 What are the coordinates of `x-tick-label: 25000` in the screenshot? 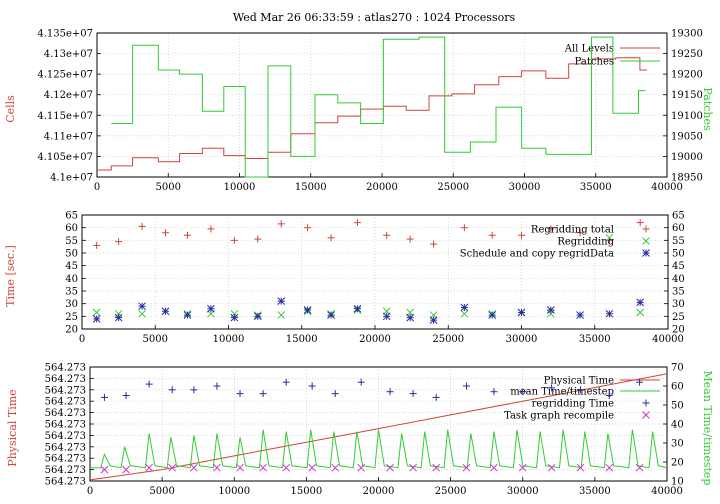 It's located at (451, 491).